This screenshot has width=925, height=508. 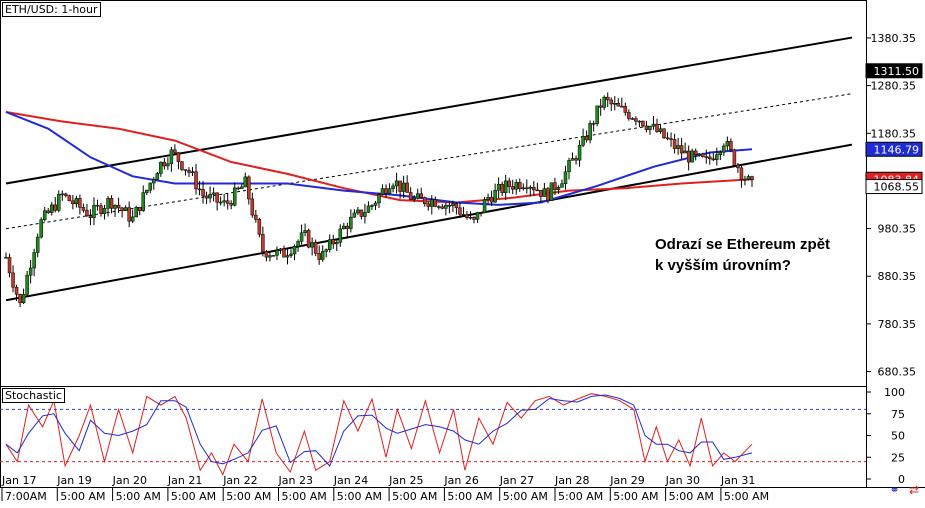 What do you see at coordinates (350, 480) in the screenshot?
I see `x-date-label: Jan 24` at bounding box center [350, 480].